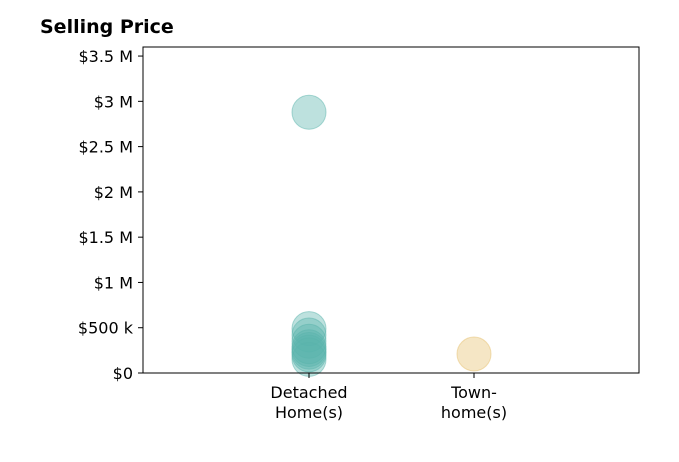 The width and height of the screenshot is (679, 462). What do you see at coordinates (106, 328) in the screenshot?
I see `y-tick-label: $500 k` at bounding box center [106, 328].